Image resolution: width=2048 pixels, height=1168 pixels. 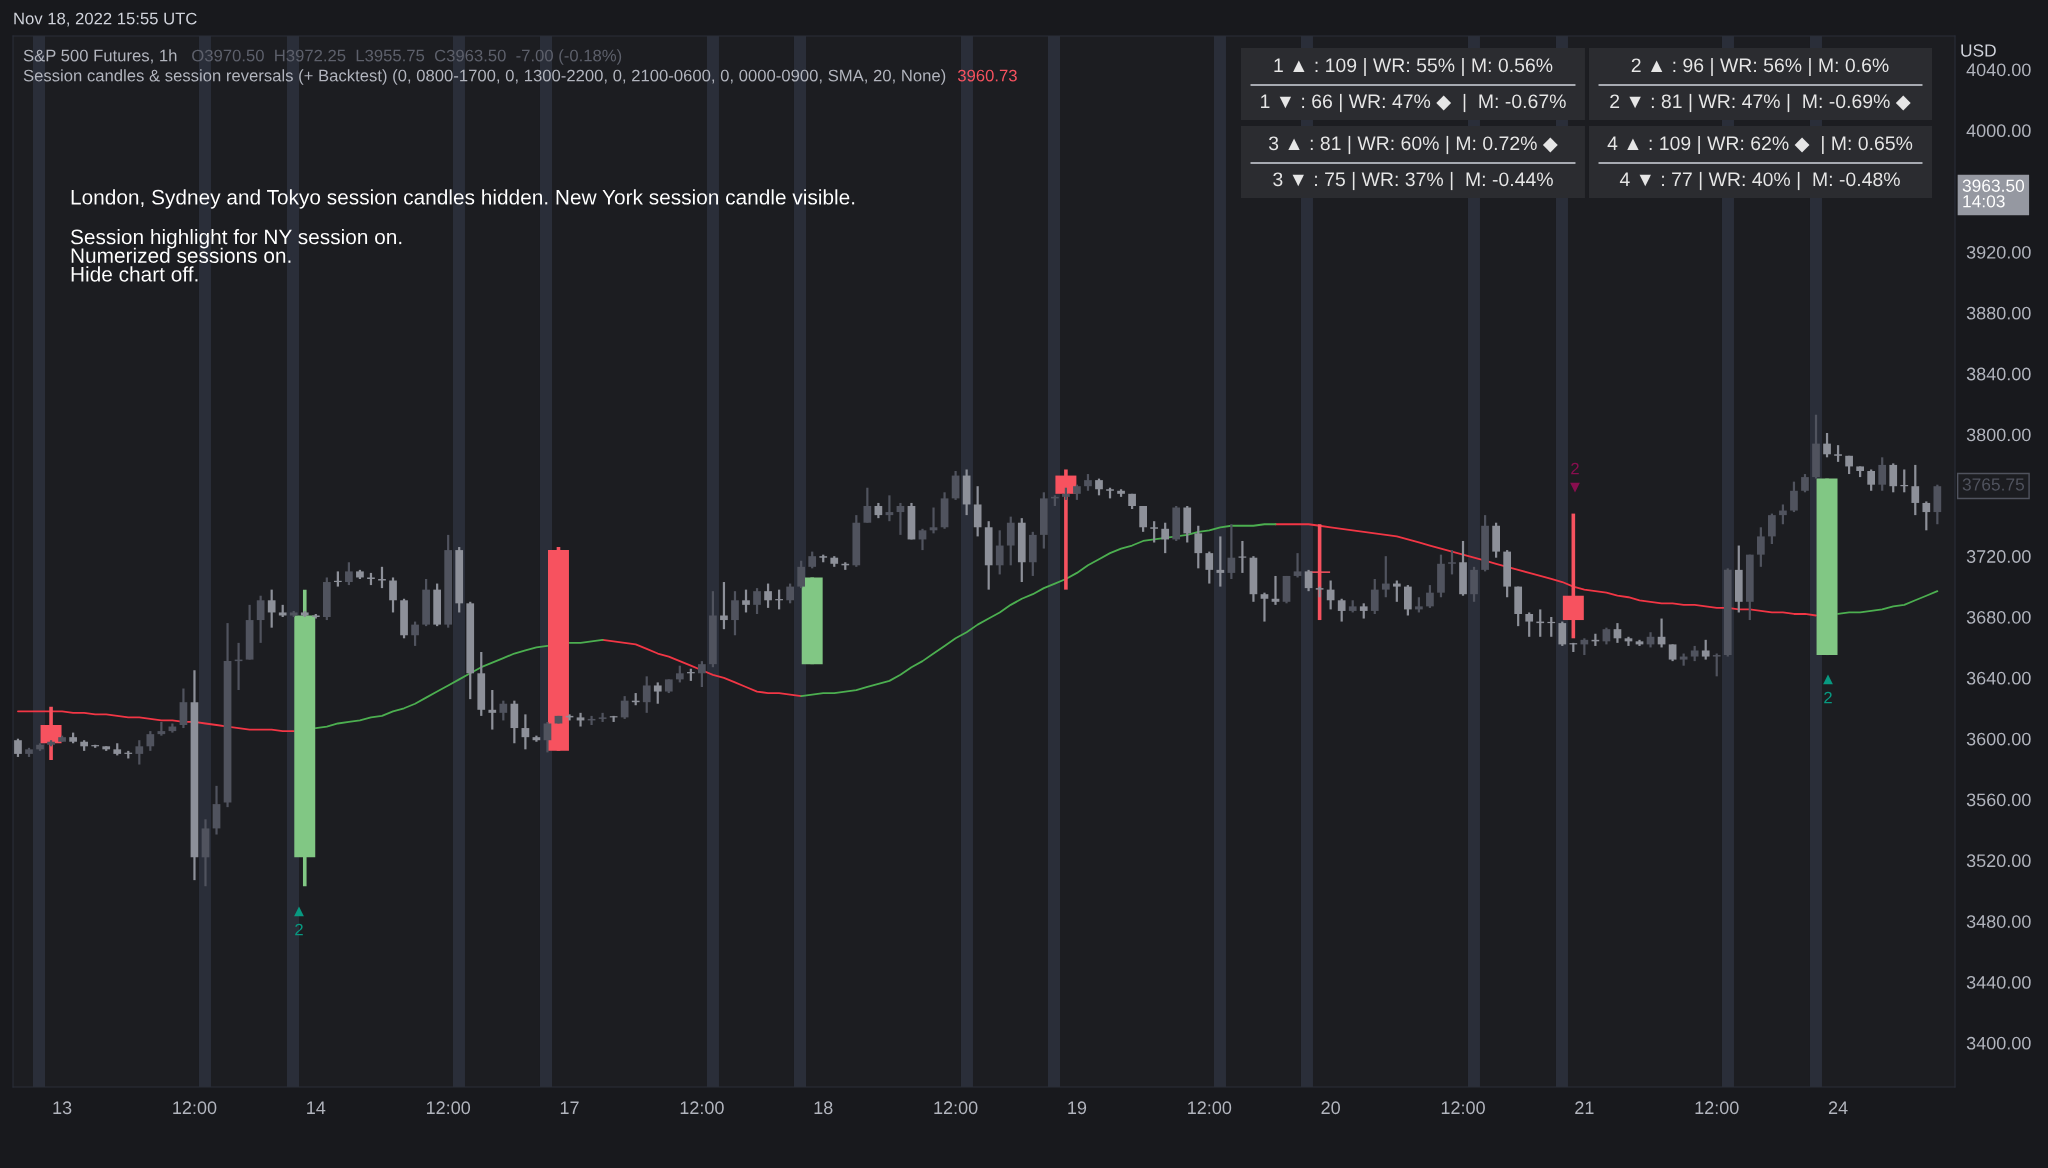 I want to click on annotation: 2 ▲ : 96 | WR: 56% | M: 0.6%, so click(x=1760, y=67).